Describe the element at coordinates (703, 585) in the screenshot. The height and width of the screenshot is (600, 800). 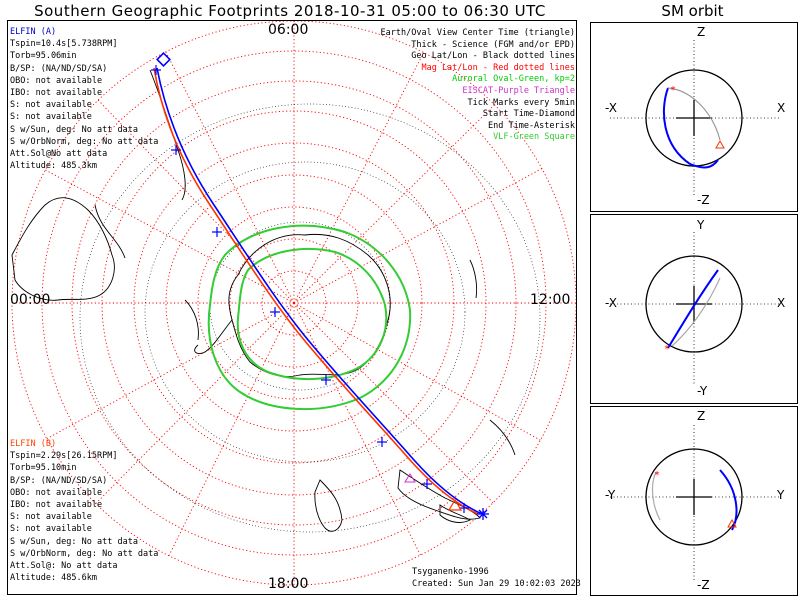
I see `sm3-bottom-label: -Z` at that location.